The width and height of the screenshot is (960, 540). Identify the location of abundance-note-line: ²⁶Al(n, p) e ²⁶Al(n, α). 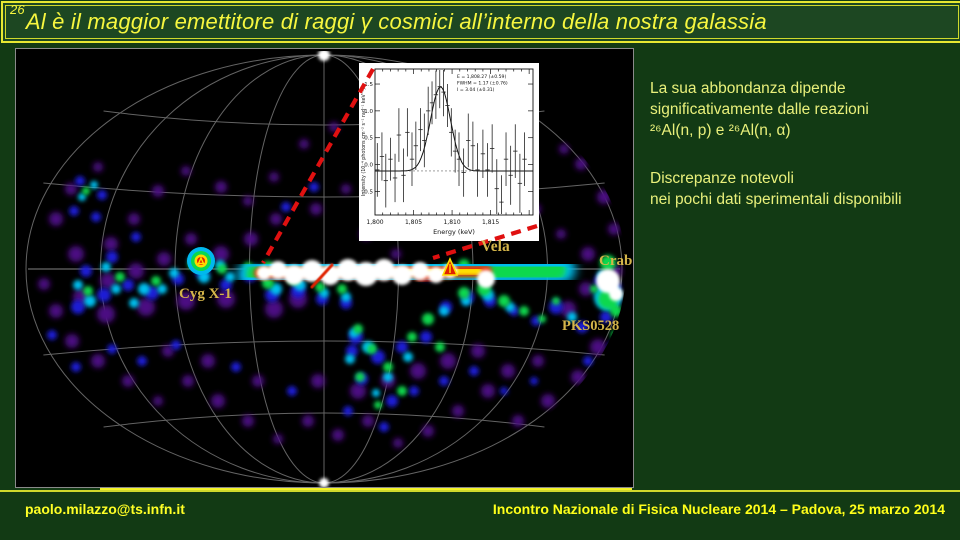
(720, 130).